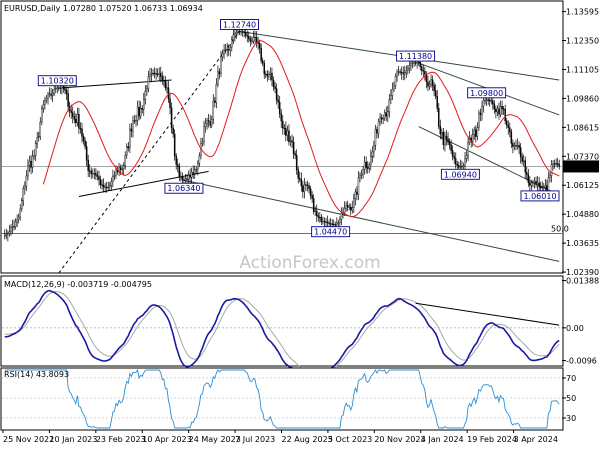 The image size is (600, 450). Describe the element at coordinates (582, 41) in the screenshot. I see `price-tick-label: 1.12350` at that location.